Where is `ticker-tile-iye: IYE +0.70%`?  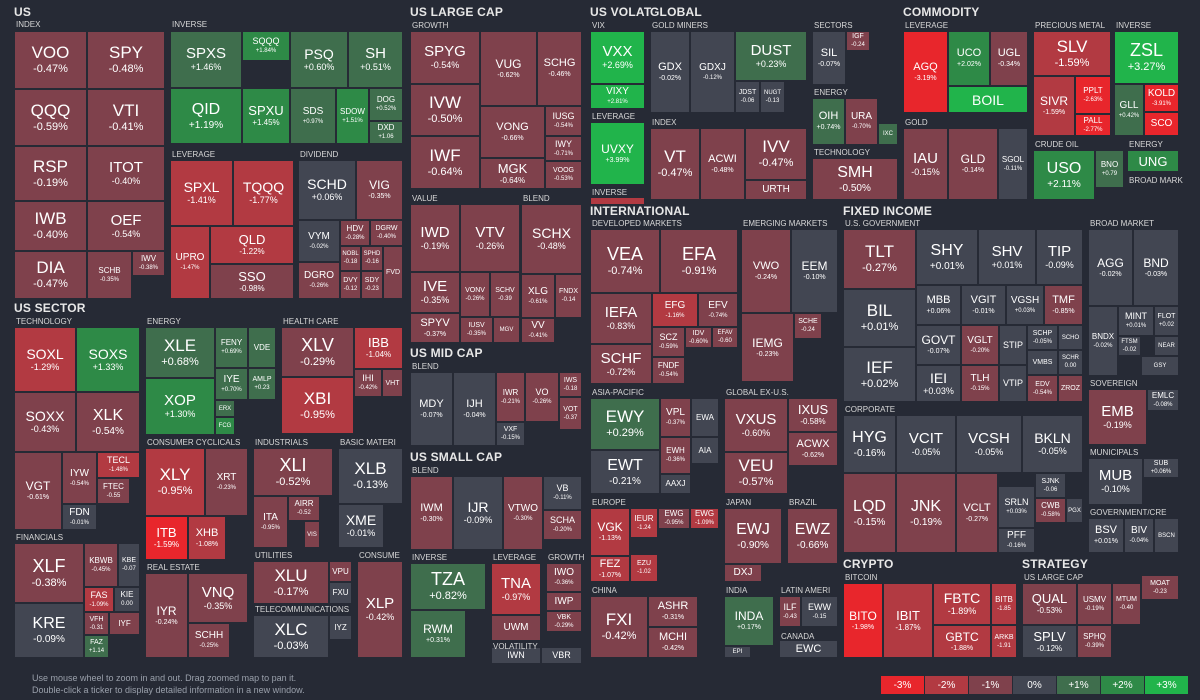 ticker-tile-iye: IYE +0.70% is located at coordinates (231, 384).